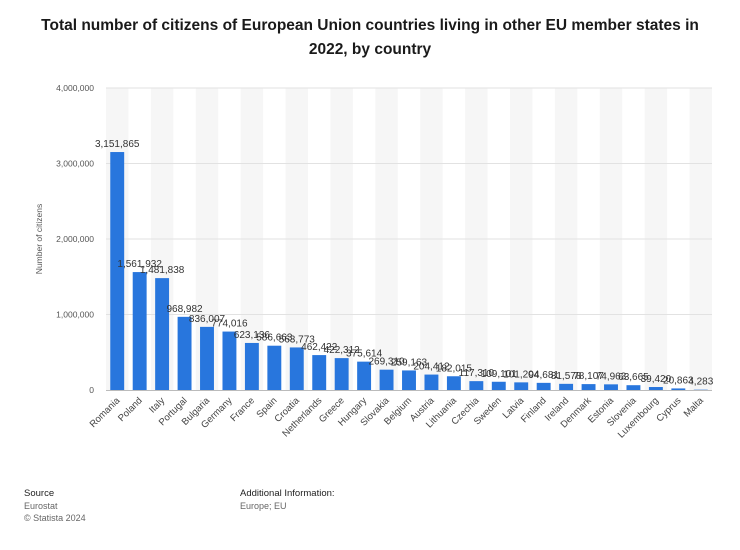  I want to click on data-label: 4,283, so click(700, 382).